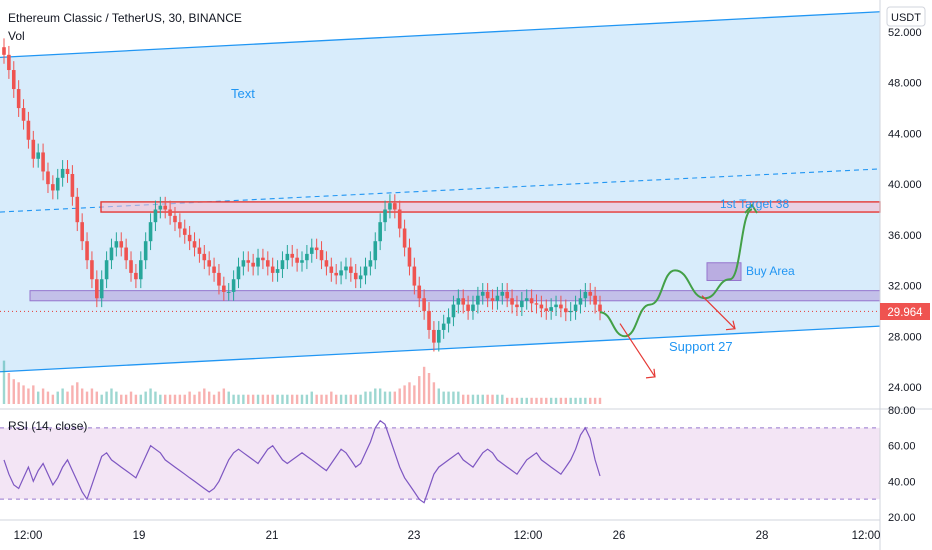 This screenshot has width=932, height=550. What do you see at coordinates (754, 204) in the screenshot?
I see `target-annotation: 1st Target 38` at bounding box center [754, 204].